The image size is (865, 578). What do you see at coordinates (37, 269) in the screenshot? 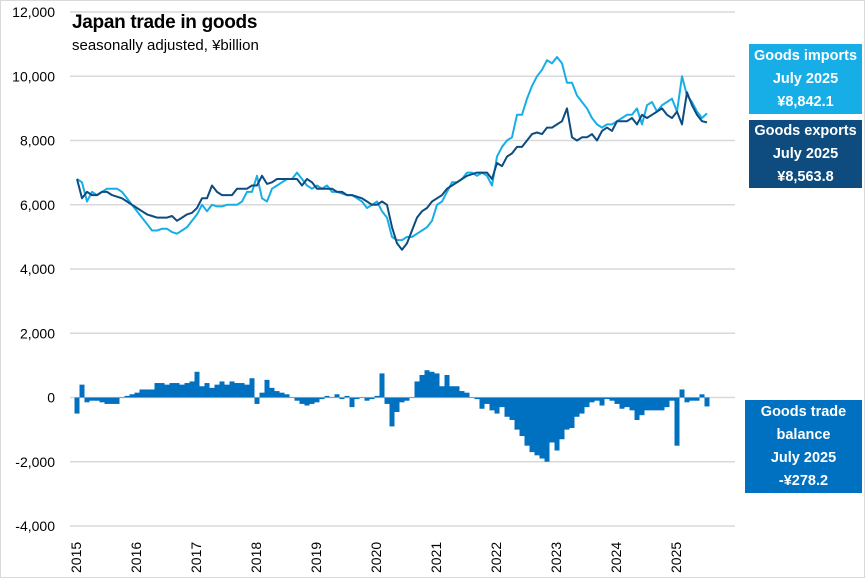
I see `y-tick-label: 4,000` at bounding box center [37, 269].